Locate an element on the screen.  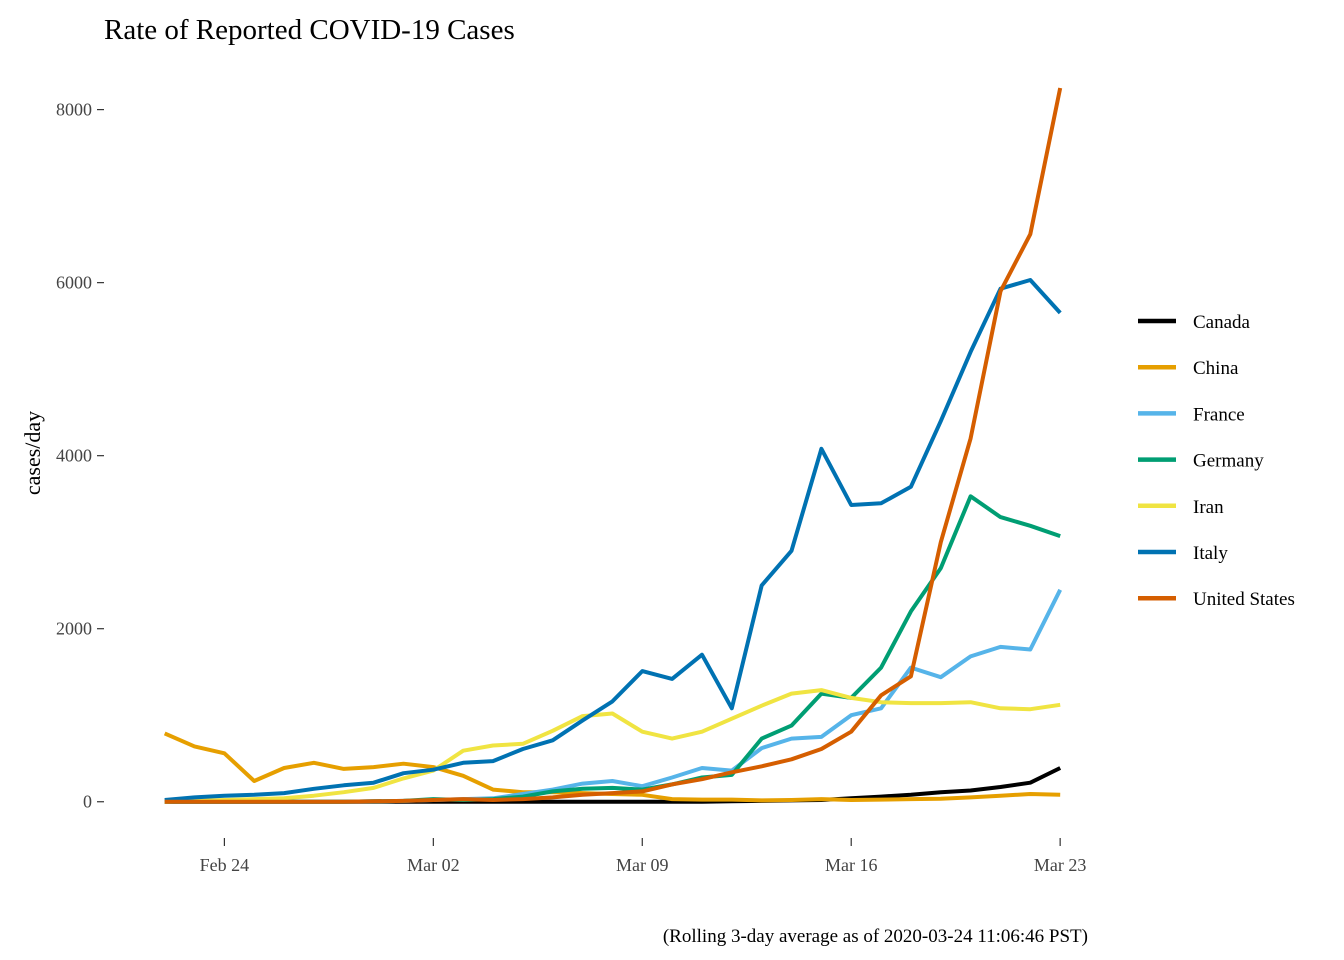
y-tick-label: 8000 is located at coordinates (74, 110).